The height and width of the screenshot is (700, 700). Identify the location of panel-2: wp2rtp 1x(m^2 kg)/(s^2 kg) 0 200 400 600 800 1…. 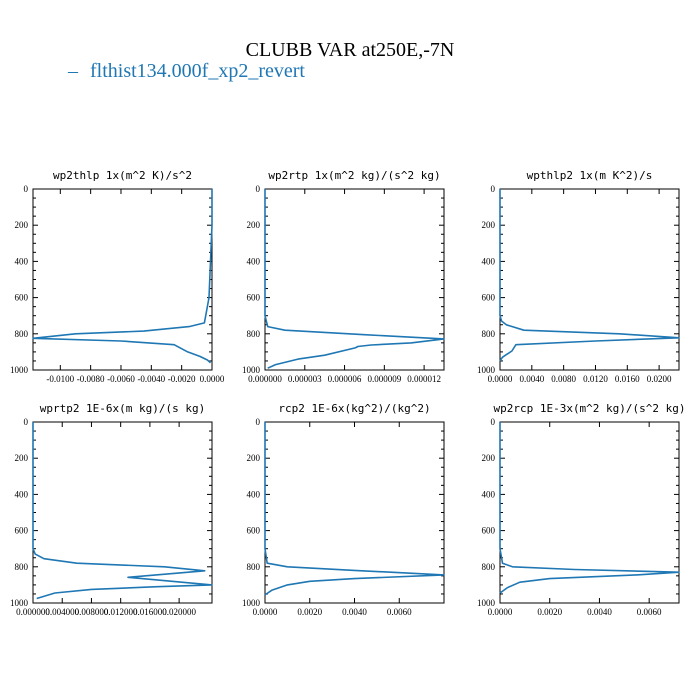
(343, 276).